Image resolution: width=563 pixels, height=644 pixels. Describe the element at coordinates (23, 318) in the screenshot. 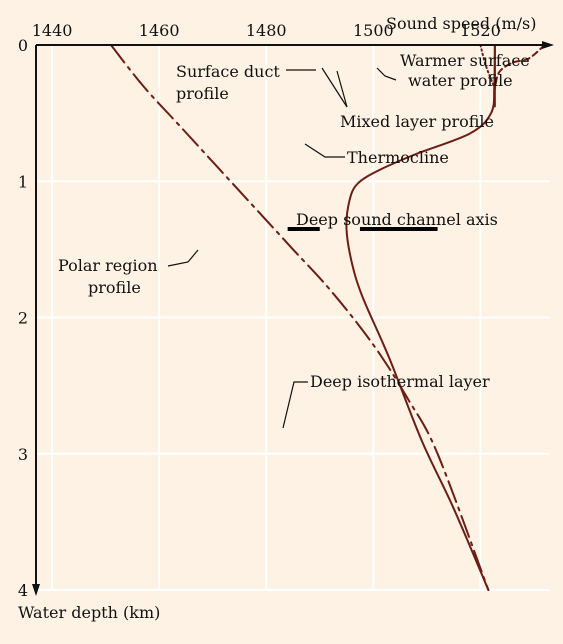

I see `y-tick-label-2: 2` at that location.